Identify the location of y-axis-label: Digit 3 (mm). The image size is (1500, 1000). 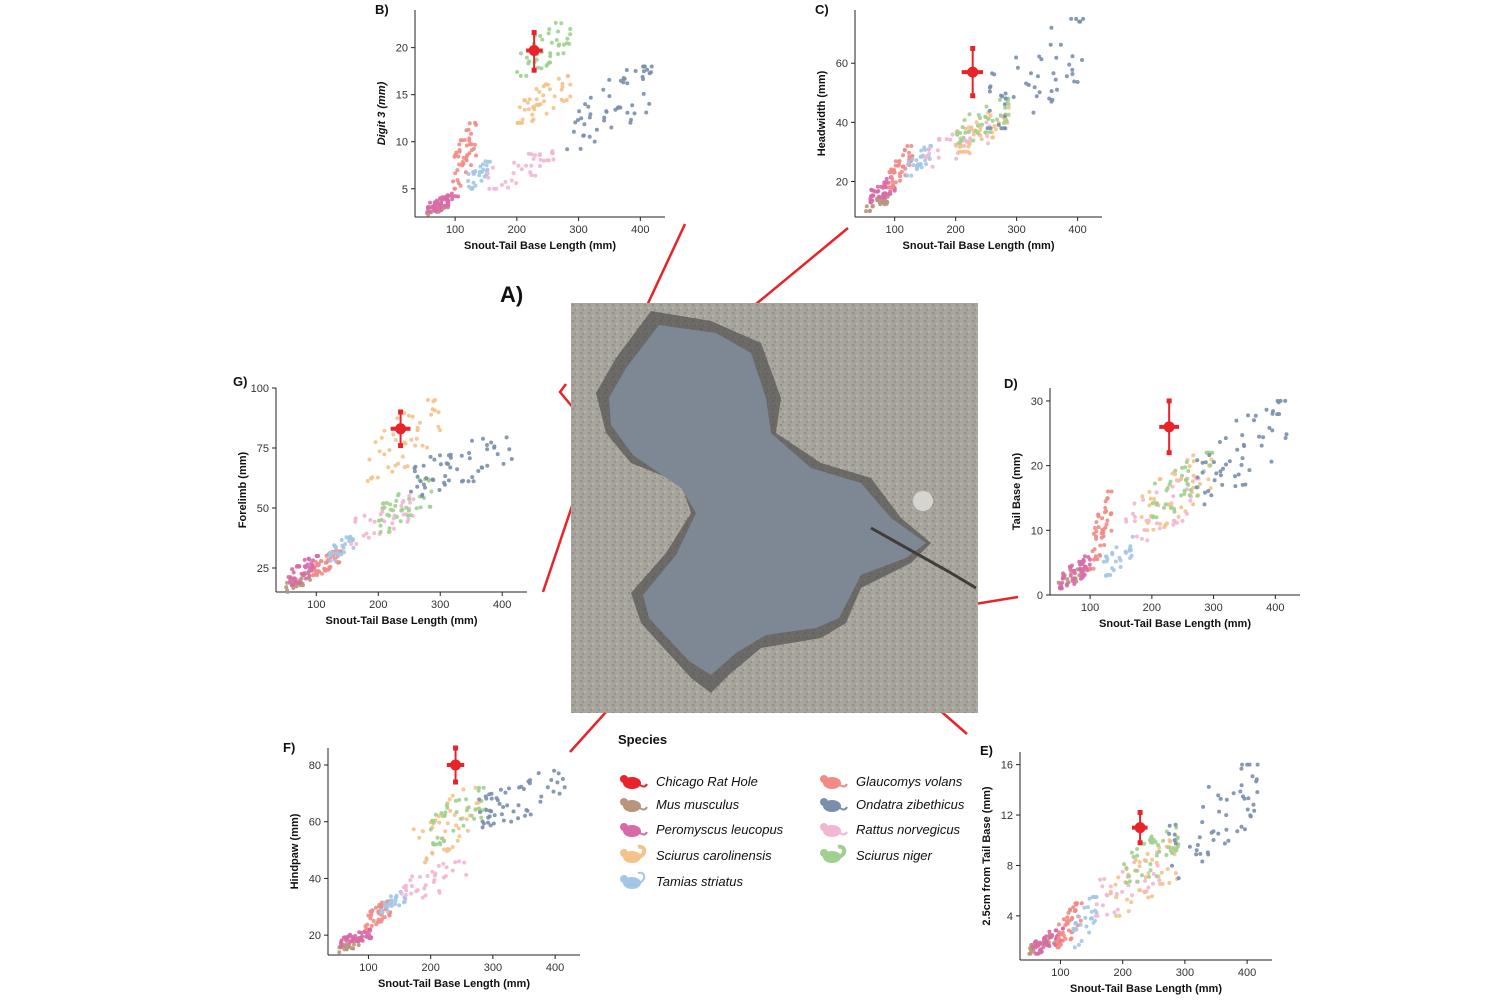
(382, 113).